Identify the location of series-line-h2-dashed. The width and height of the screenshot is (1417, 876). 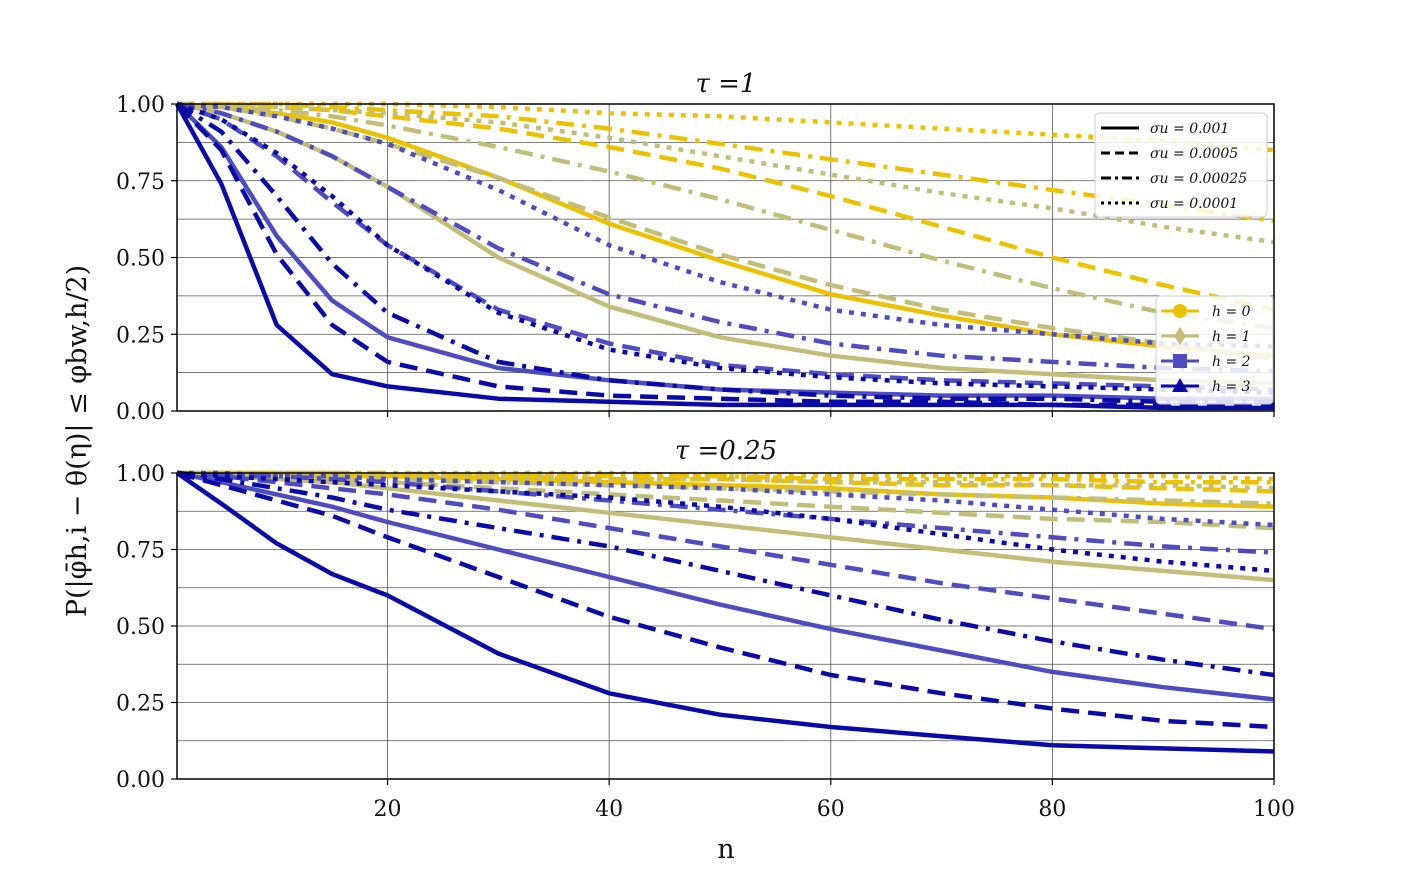
(725, 551).